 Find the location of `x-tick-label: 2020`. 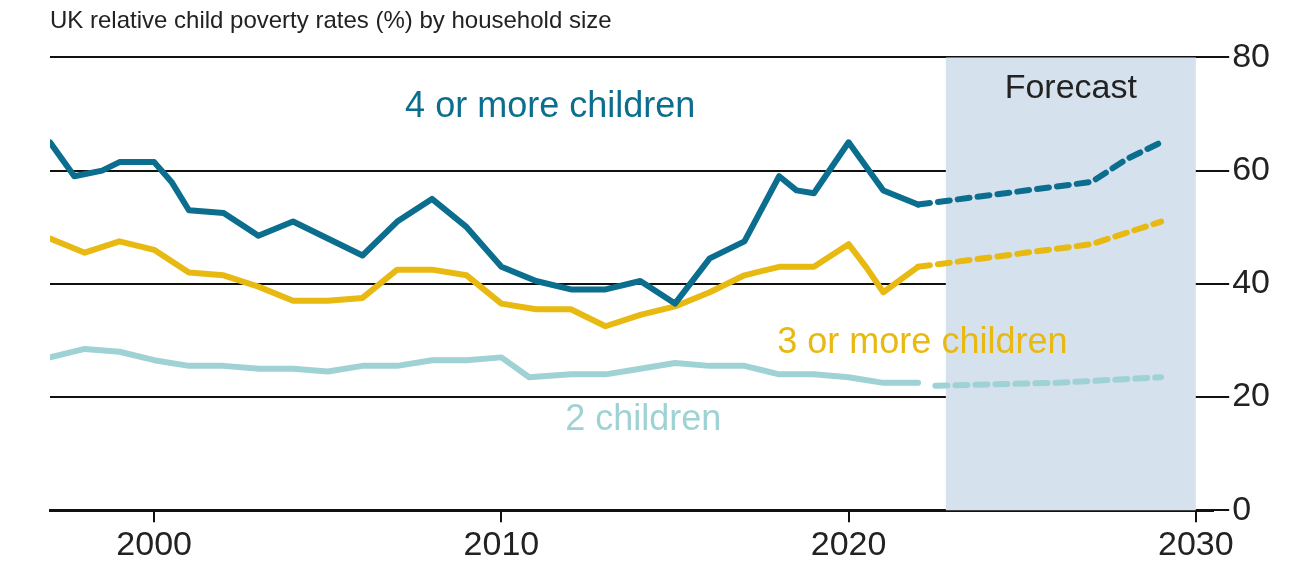

x-tick-label: 2020 is located at coordinates (848, 542).